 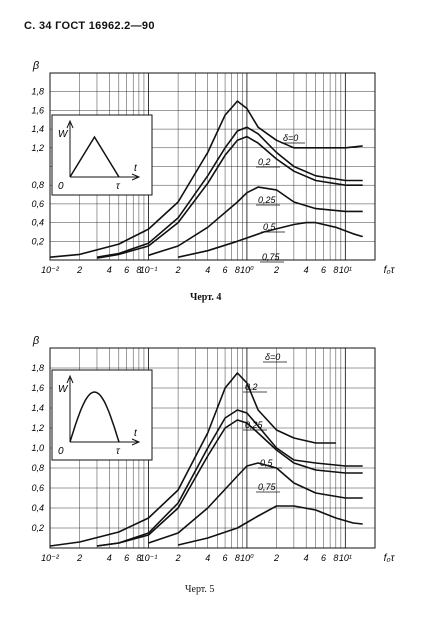 What do you see at coordinates (200, 589) in the screenshot?
I see `figure-5-caption: Черт. 5` at bounding box center [200, 589].